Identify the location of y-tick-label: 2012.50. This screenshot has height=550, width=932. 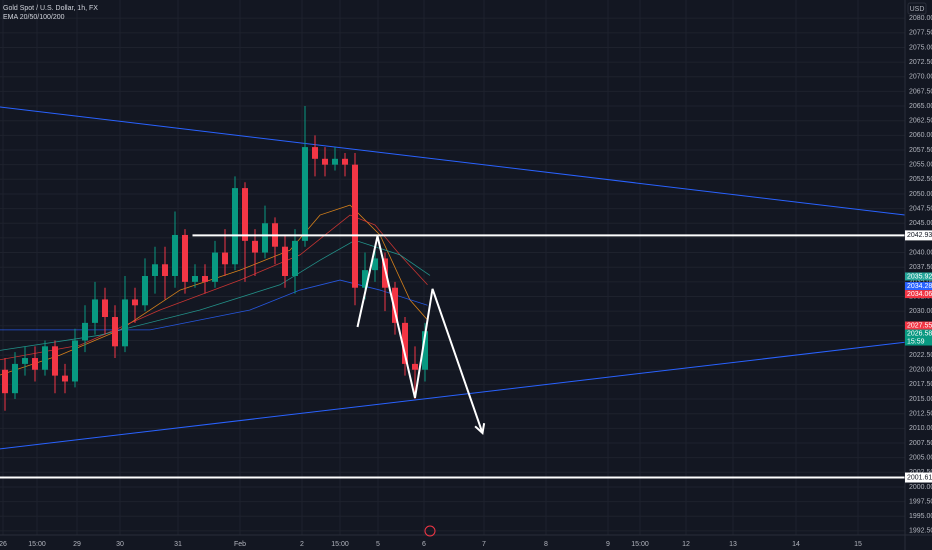
(920, 414).